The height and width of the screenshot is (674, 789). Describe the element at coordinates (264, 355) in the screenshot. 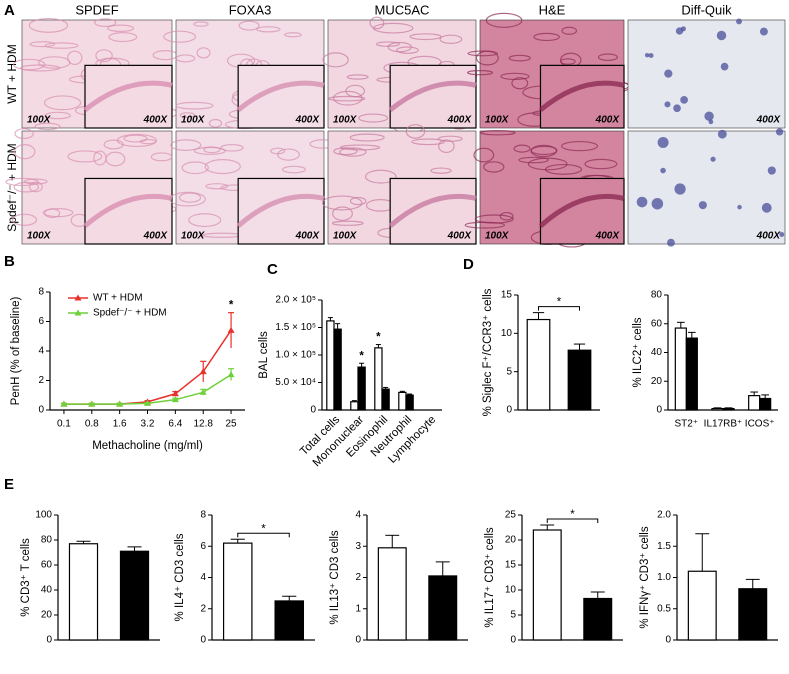

I see `y-axis-label: BAL cells` at that location.